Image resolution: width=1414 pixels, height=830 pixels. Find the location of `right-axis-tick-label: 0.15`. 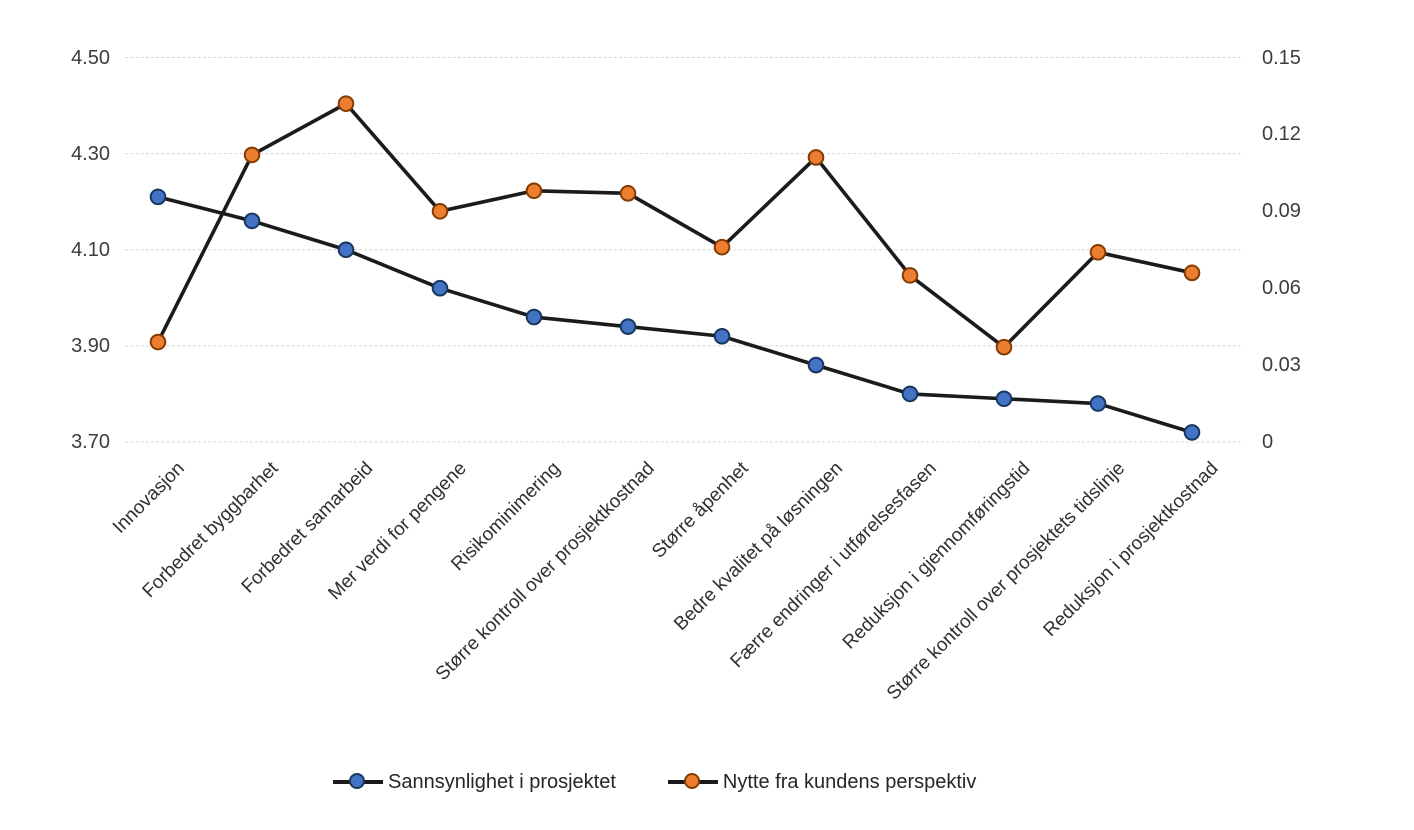

right-axis-tick-label: 0.15 is located at coordinates (1281, 57).